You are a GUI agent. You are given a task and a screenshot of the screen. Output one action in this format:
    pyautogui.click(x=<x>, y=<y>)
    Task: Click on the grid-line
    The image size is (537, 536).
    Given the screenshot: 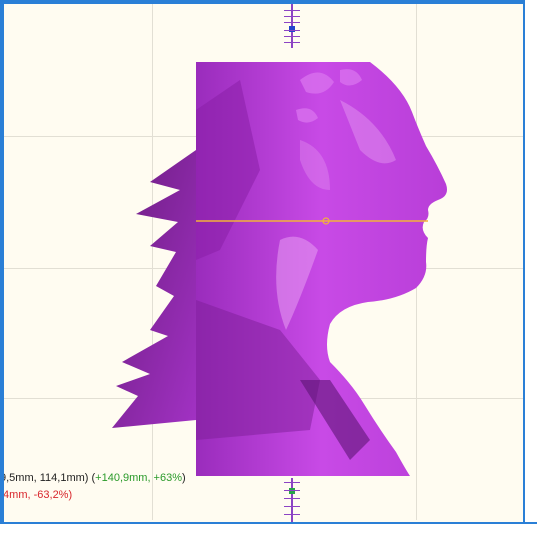 What is the action you would take?
    pyautogui.click(x=152, y=260)
    